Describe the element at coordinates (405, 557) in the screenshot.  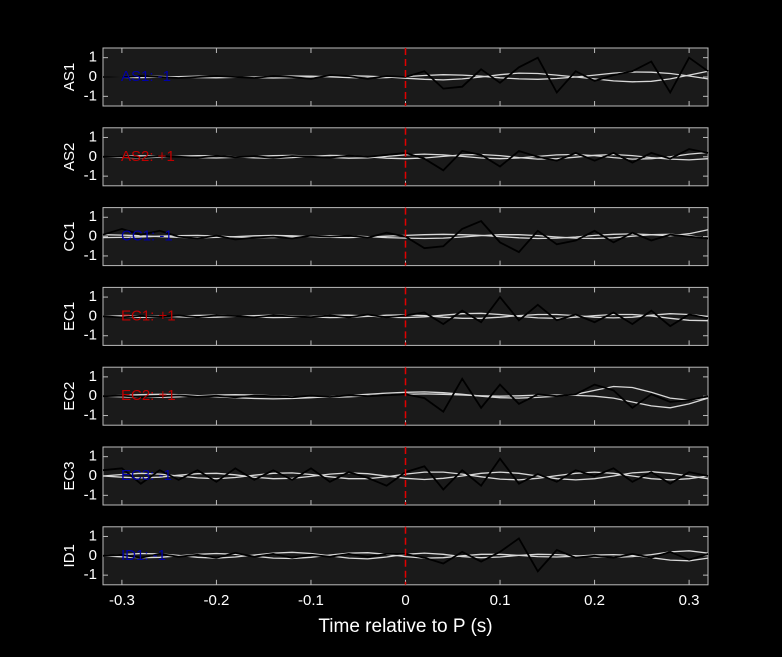
I see `trace` at that location.